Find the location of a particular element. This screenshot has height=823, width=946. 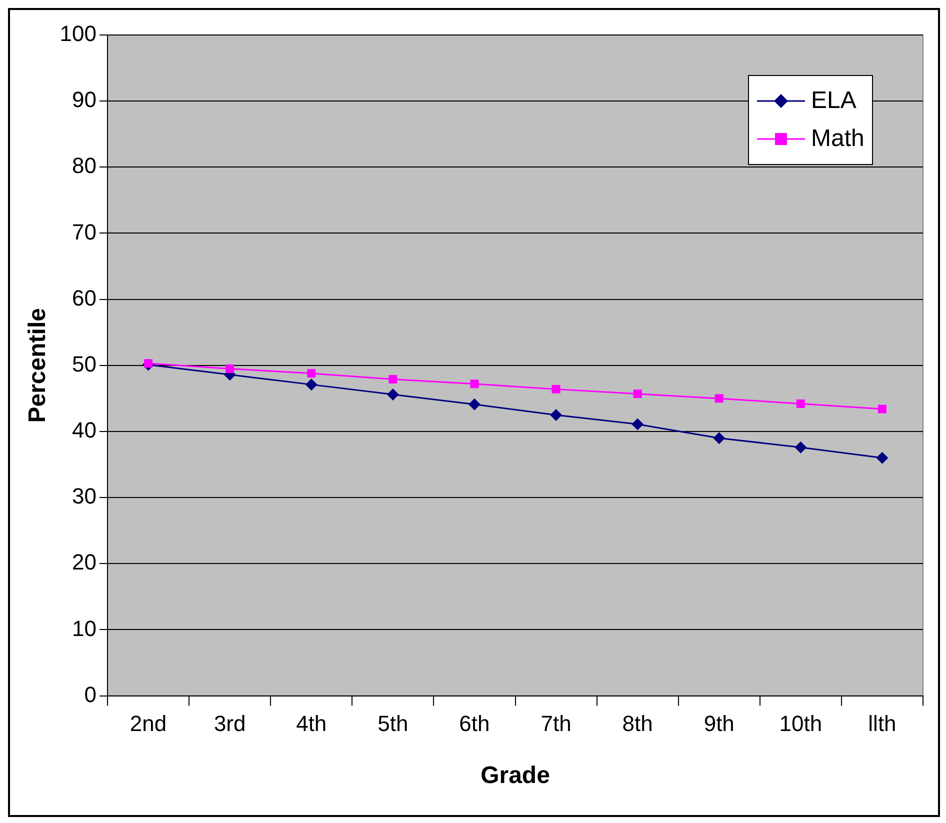

y-tick-label: 20 is located at coordinates (84, 562).